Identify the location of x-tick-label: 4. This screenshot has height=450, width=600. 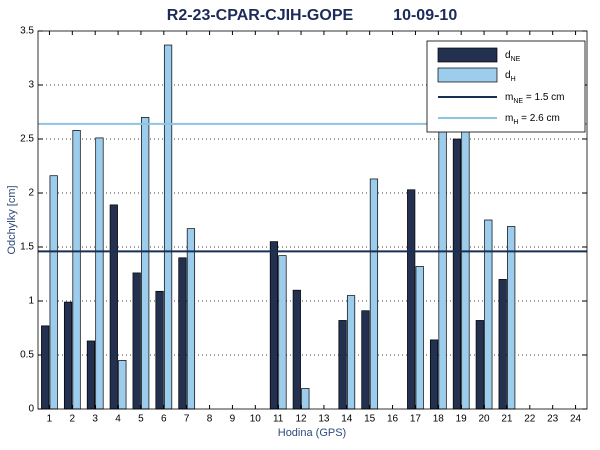
(118, 419).